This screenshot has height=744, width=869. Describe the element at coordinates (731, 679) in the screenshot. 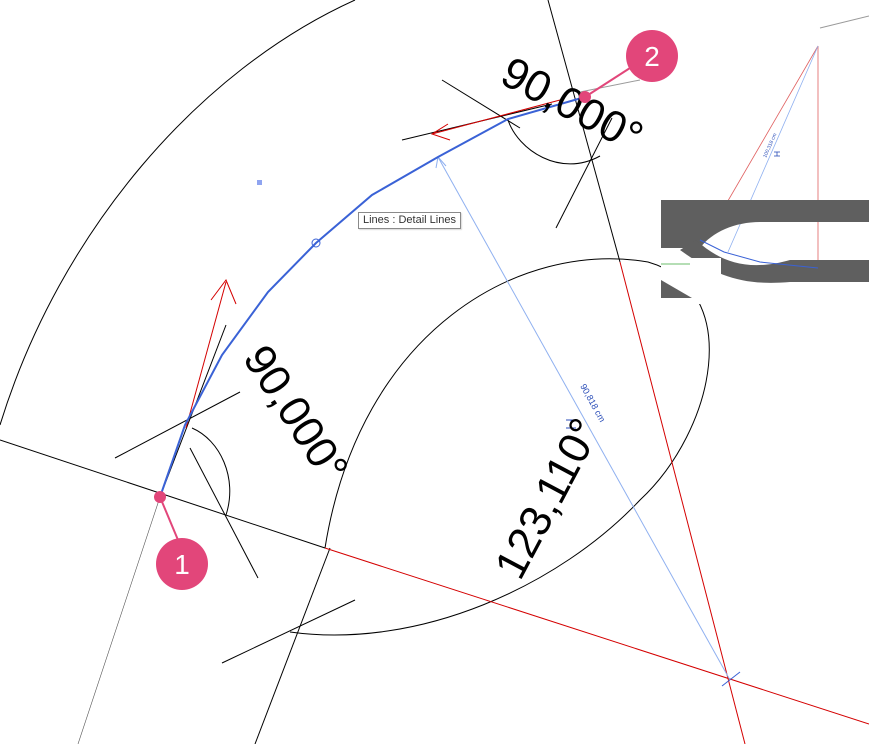

I see `chord-end-tick` at that location.